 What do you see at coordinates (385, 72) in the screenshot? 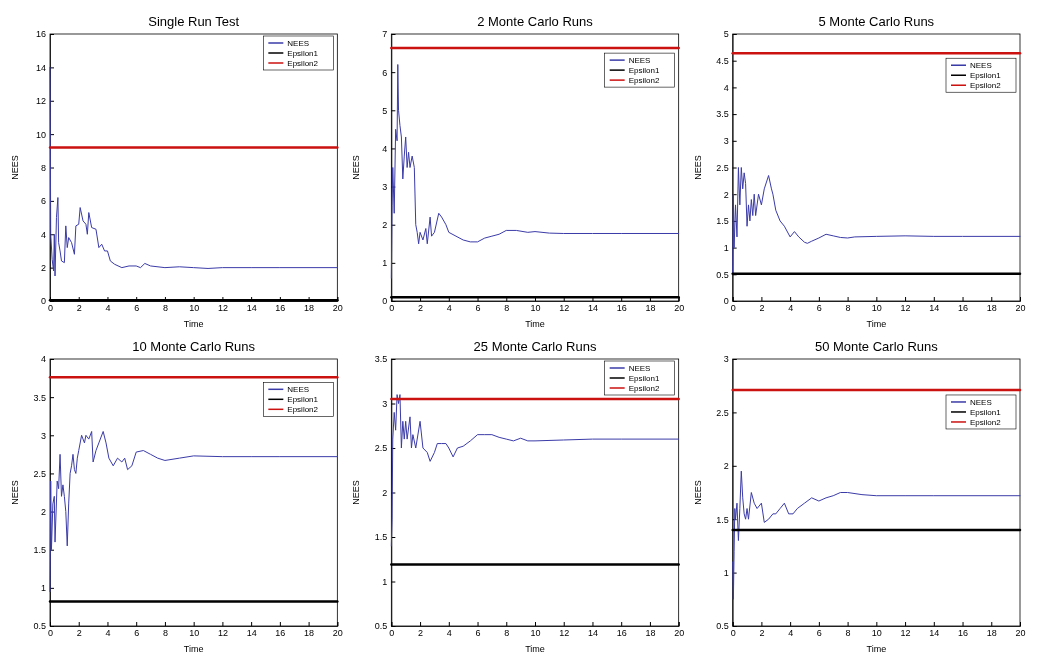
I see `y-tick-label: 6` at bounding box center [385, 72].